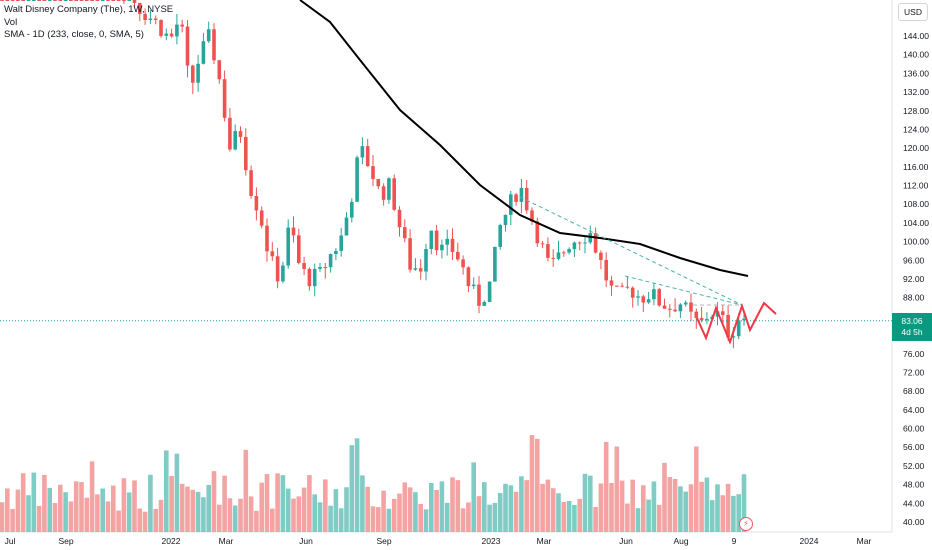  Describe the element at coordinates (683, 290) in the screenshot. I see `trend-line` at that location.